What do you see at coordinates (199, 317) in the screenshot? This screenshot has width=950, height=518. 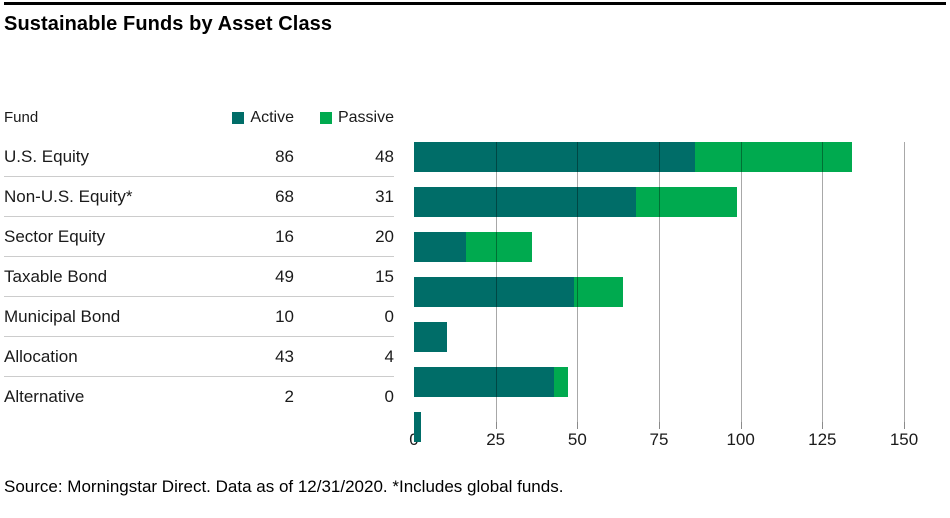 I see `table-row: Municipal Bond 10 0` at bounding box center [199, 317].